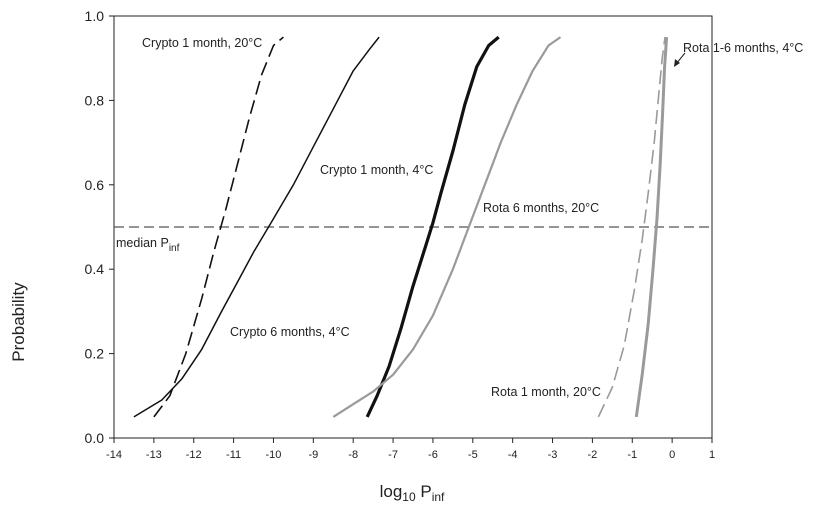 The height and width of the screenshot is (506, 814). What do you see at coordinates (432, 226) in the screenshot?
I see `series-crypto-1-month-4c` at bounding box center [432, 226].